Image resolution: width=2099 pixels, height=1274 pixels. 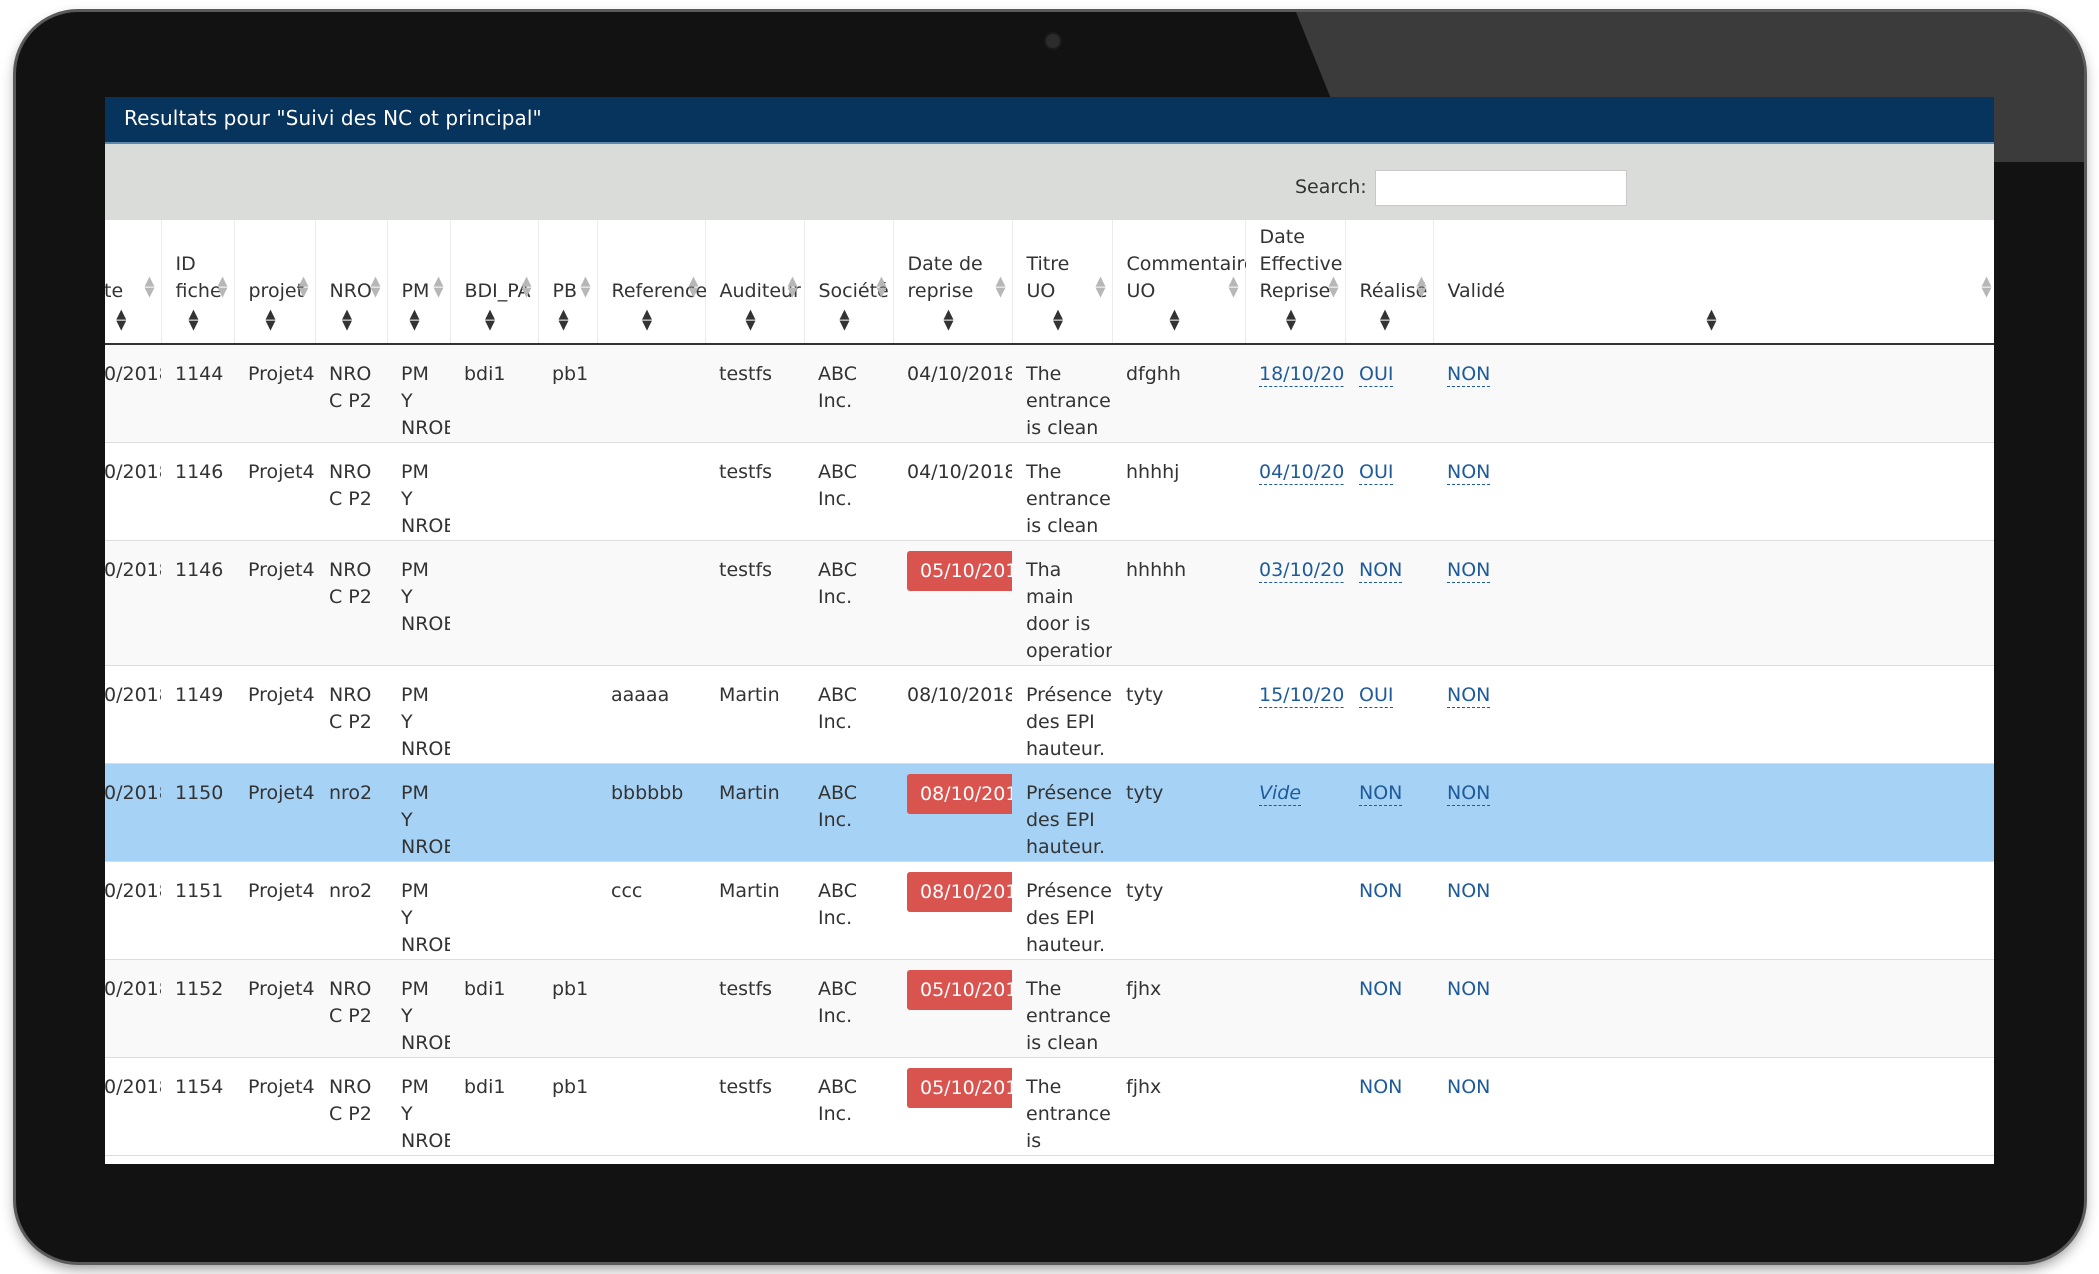 What do you see at coordinates (275, 282) in the screenshot?
I see `column-header-projet: projet ▲ ▼ ▲ ▼` at bounding box center [275, 282].